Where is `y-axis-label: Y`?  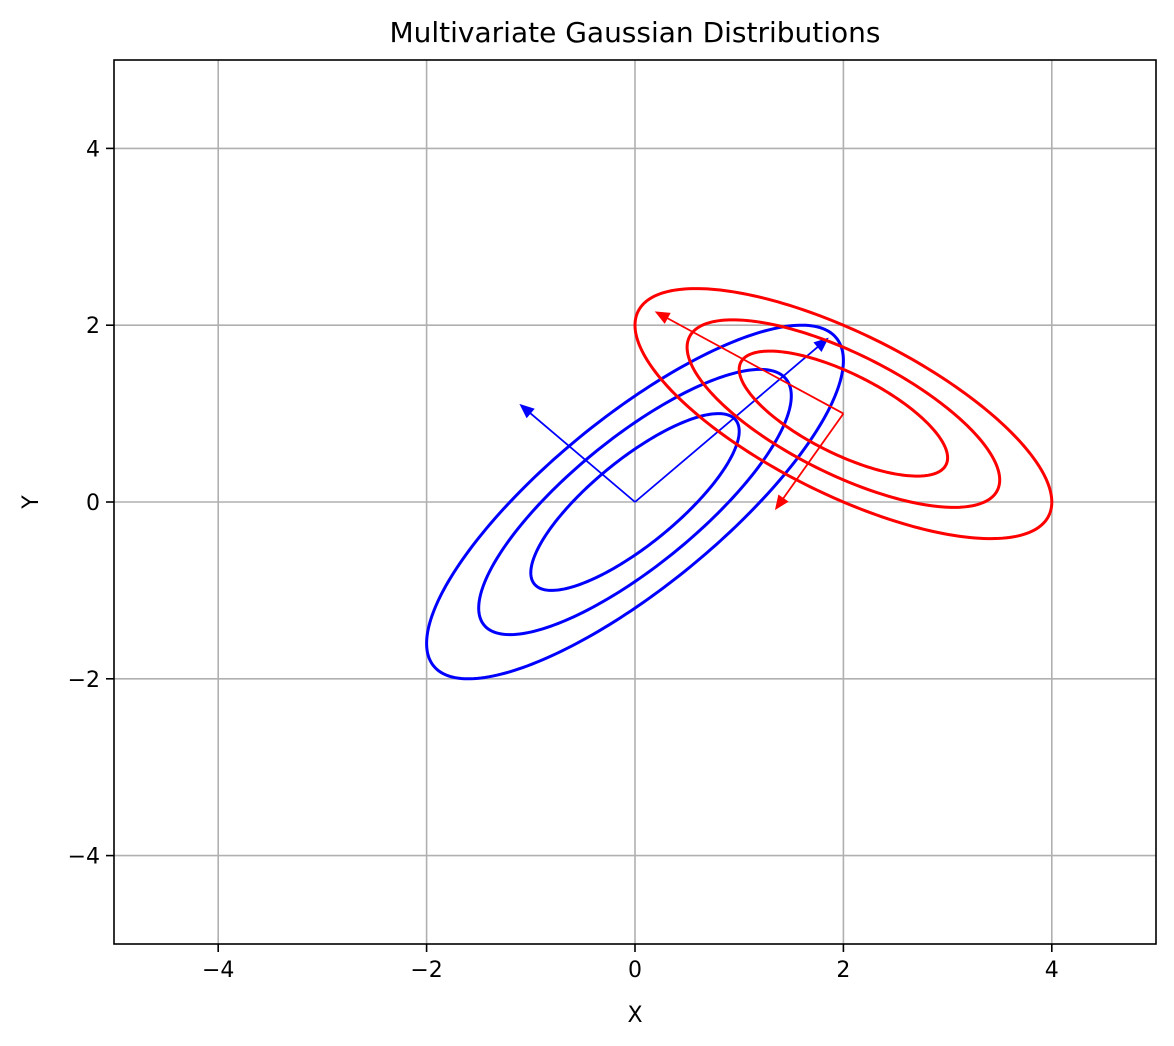 y-axis-label: Y is located at coordinates (31, 502).